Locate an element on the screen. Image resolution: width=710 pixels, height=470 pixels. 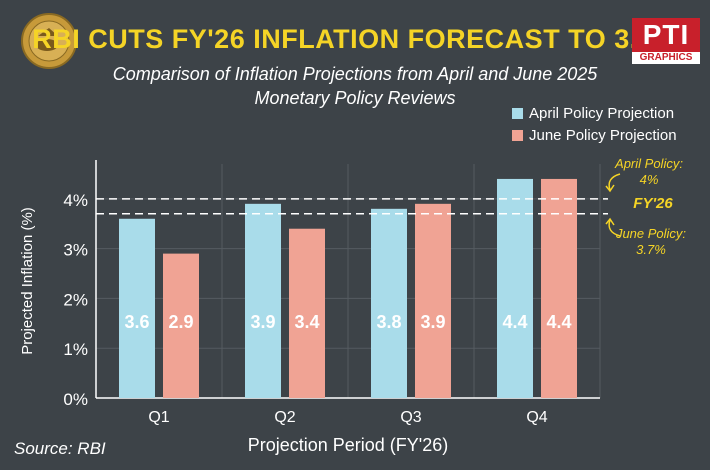
legend-swatch-june is located at coordinates (517, 135).